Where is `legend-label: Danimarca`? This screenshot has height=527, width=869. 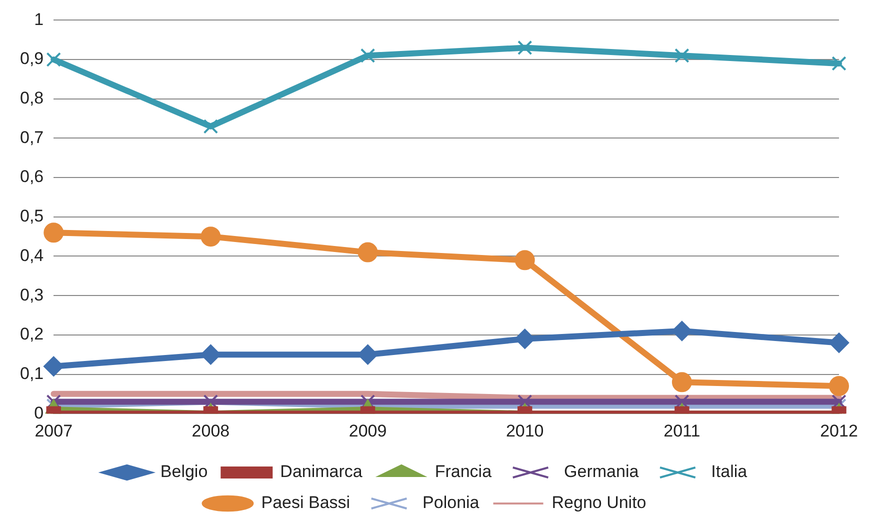
legend-label: Danimarca is located at coordinates (321, 472).